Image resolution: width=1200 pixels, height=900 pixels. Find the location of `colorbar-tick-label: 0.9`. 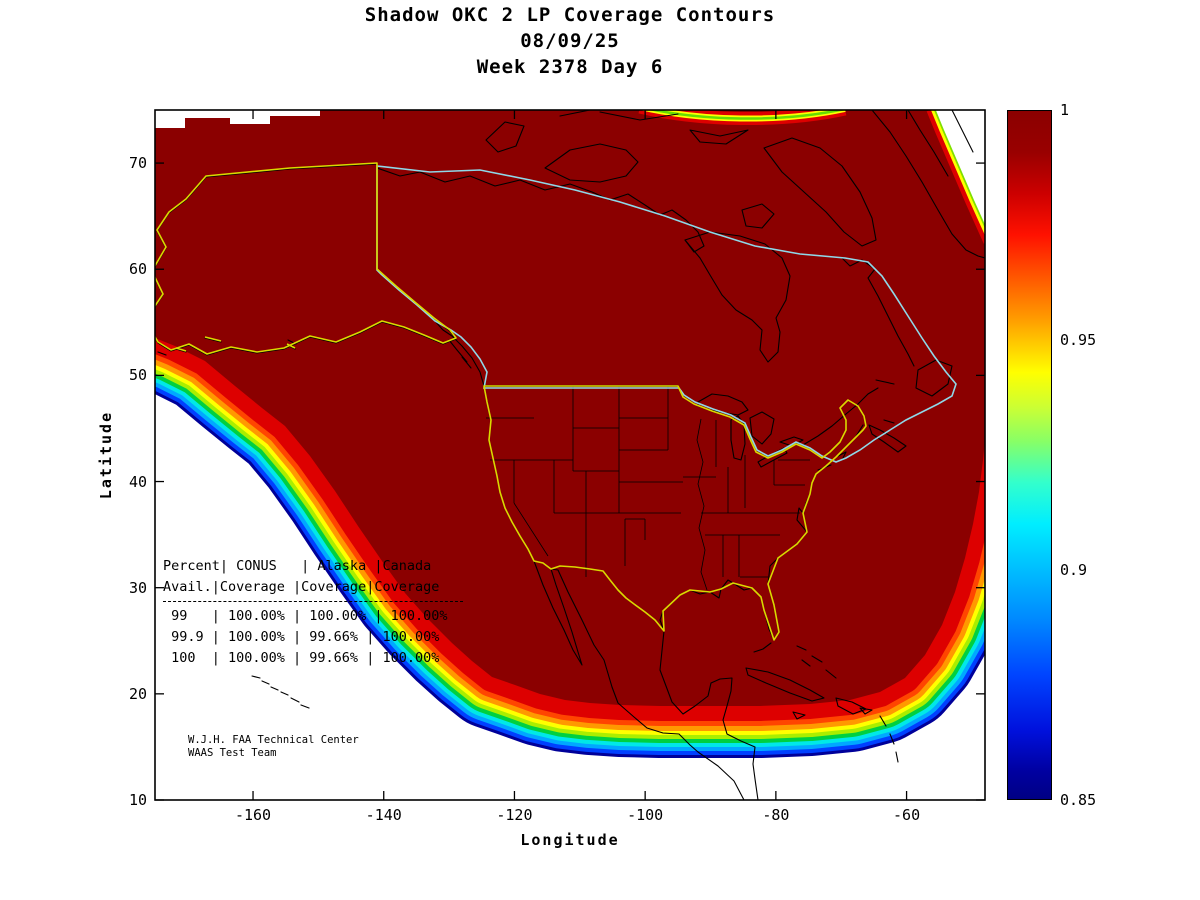

colorbar-tick-label: 0.9 is located at coordinates (1074, 570).